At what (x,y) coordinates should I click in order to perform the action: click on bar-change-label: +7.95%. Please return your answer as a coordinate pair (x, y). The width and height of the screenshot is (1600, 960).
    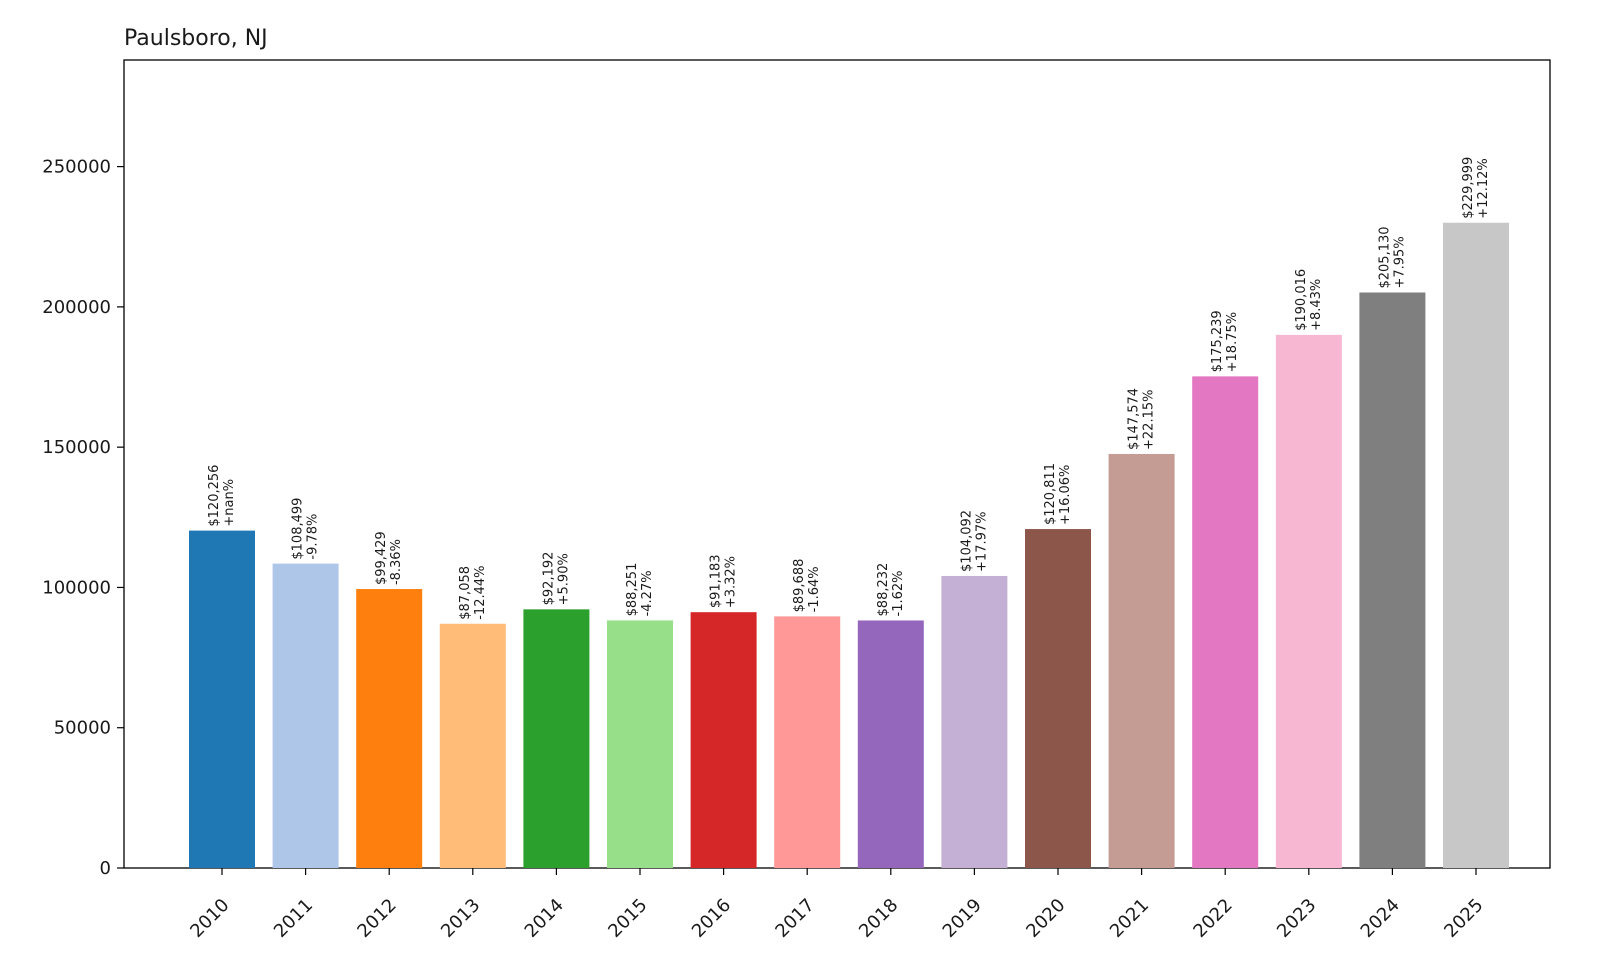
    Looking at the image, I should click on (1399, 262).